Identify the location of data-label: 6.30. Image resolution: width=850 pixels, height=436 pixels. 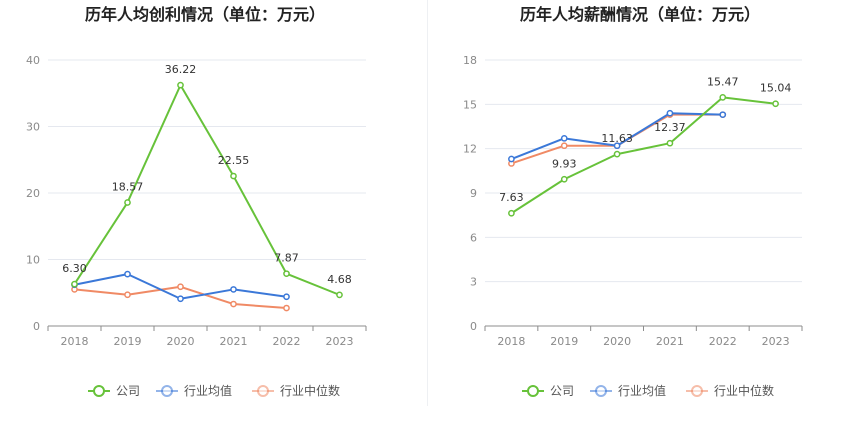
(74, 268).